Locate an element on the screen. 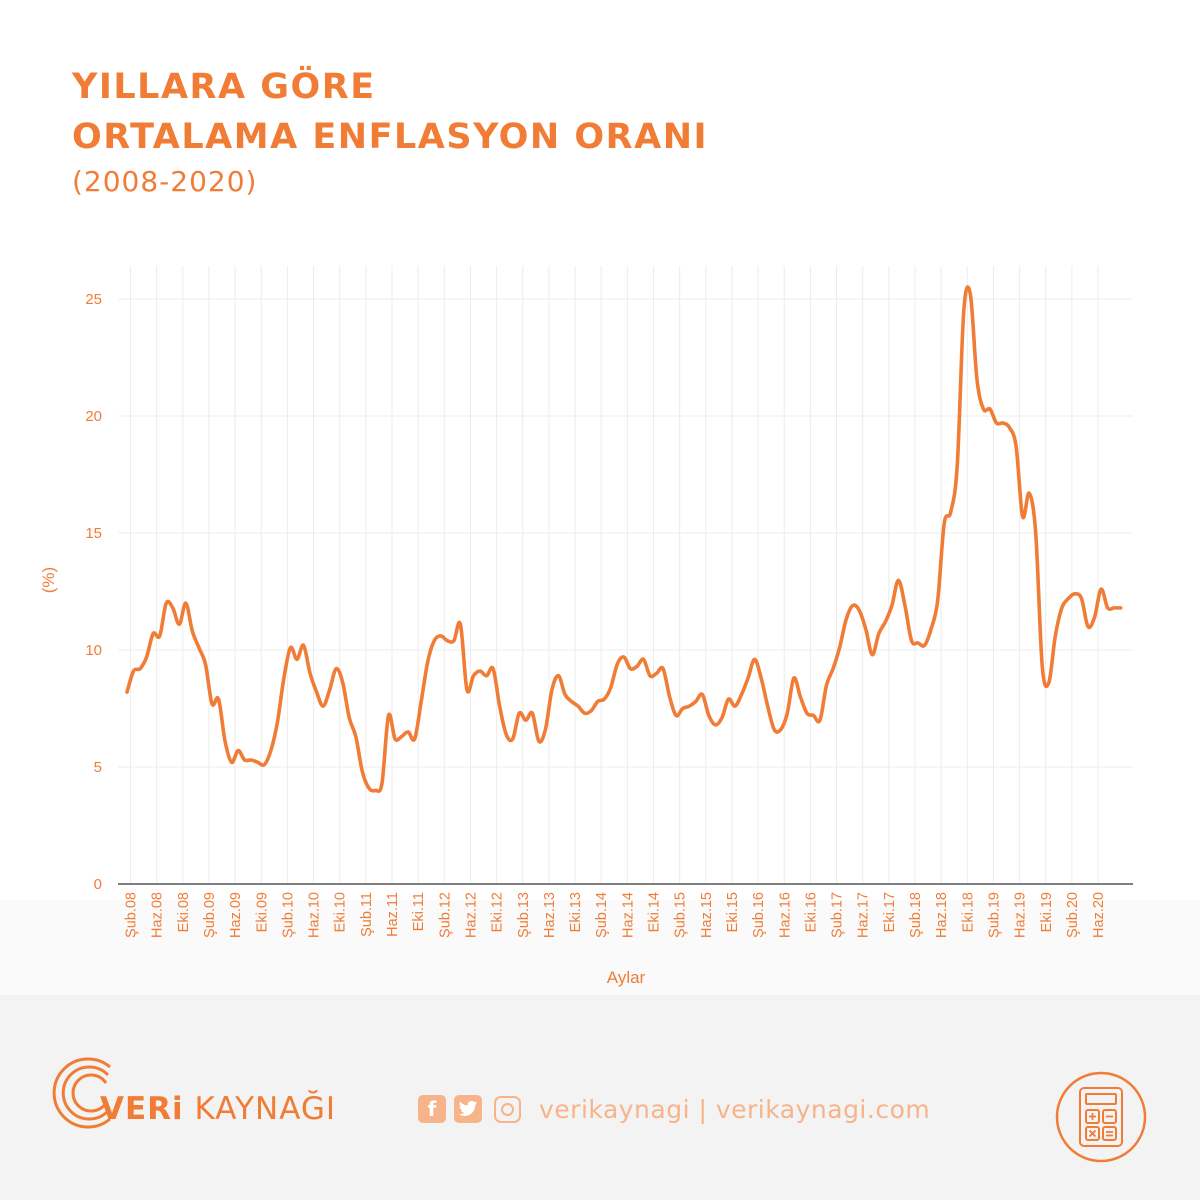 The height and width of the screenshot is (1200, 1200). x-tick-label: Haz.08 is located at coordinates (158, 915).